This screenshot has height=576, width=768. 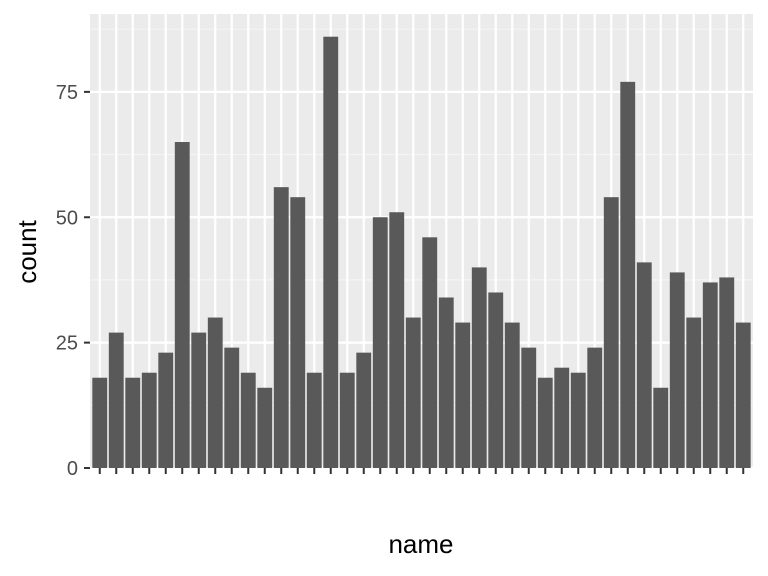 What do you see at coordinates (421, 471) in the screenshot?
I see `x-axis` at bounding box center [421, 471].